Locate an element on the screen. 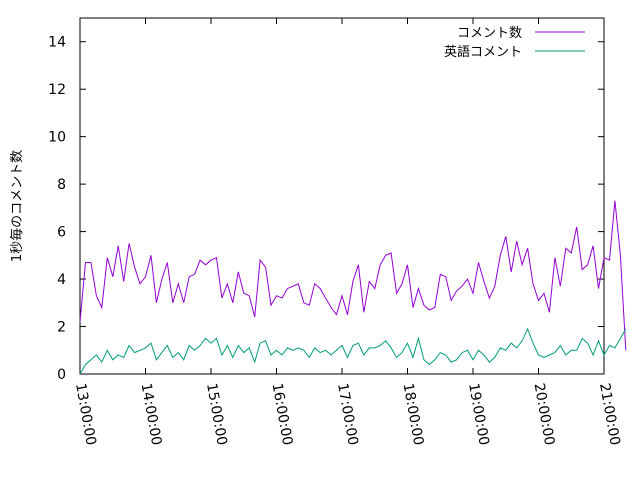 This screenshot has width=640, height=480. x-tick-label: 18:00:00 is located at coordinates (413, 414).